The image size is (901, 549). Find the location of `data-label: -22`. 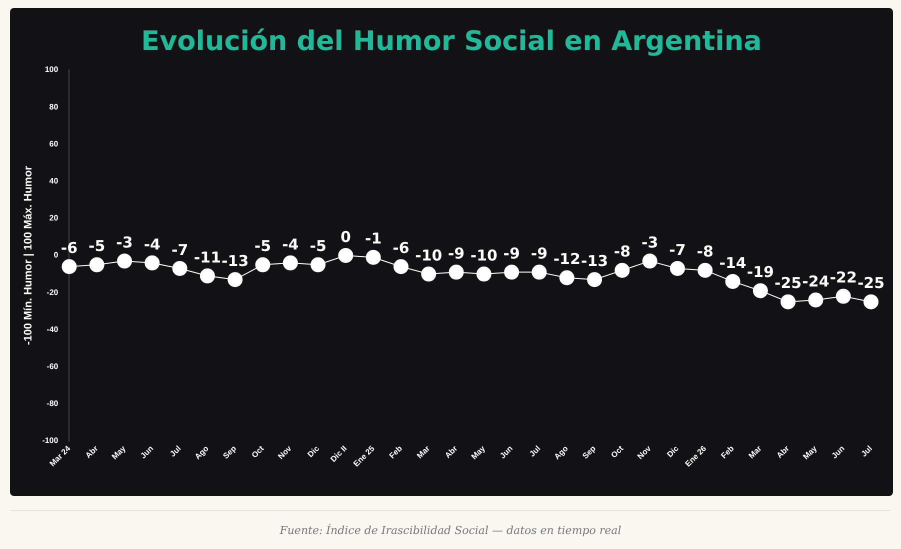

data-label: -22 is located at coordinates (843, 277).